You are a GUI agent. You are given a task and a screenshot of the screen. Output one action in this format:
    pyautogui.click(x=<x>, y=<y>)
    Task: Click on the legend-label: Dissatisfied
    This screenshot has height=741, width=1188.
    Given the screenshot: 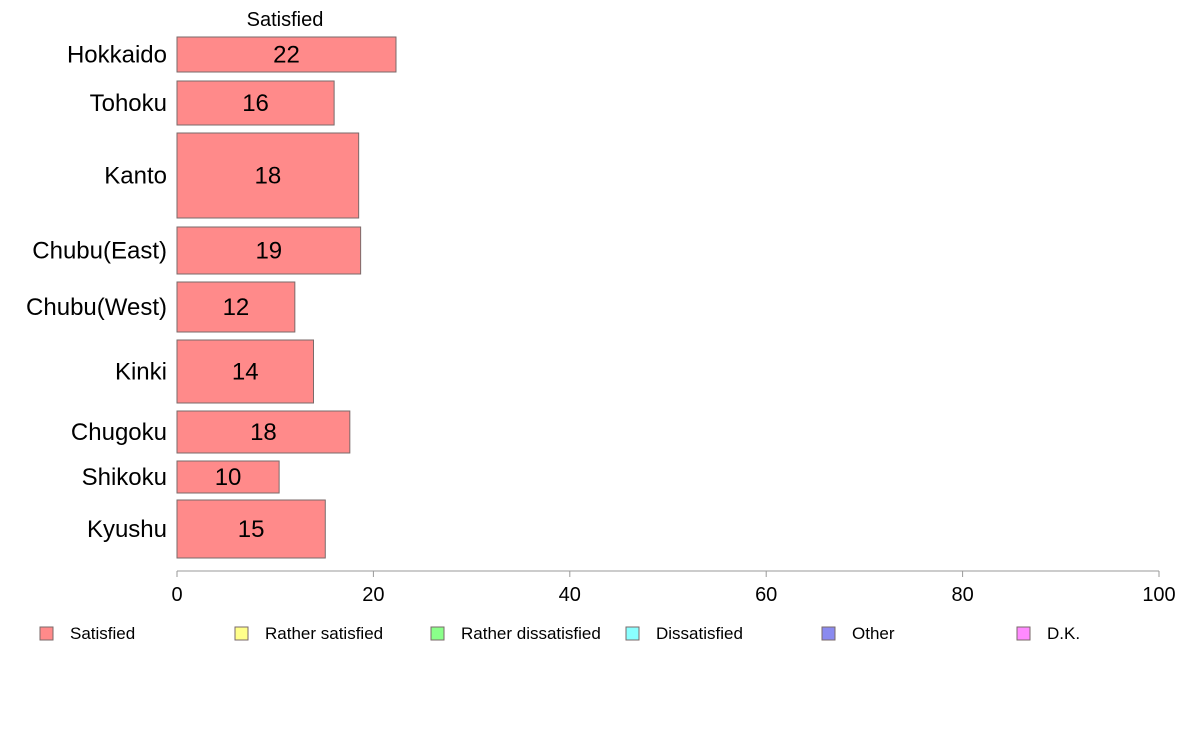 What is the action you would take?
    pyautogui.click(x=699, y=633)
    